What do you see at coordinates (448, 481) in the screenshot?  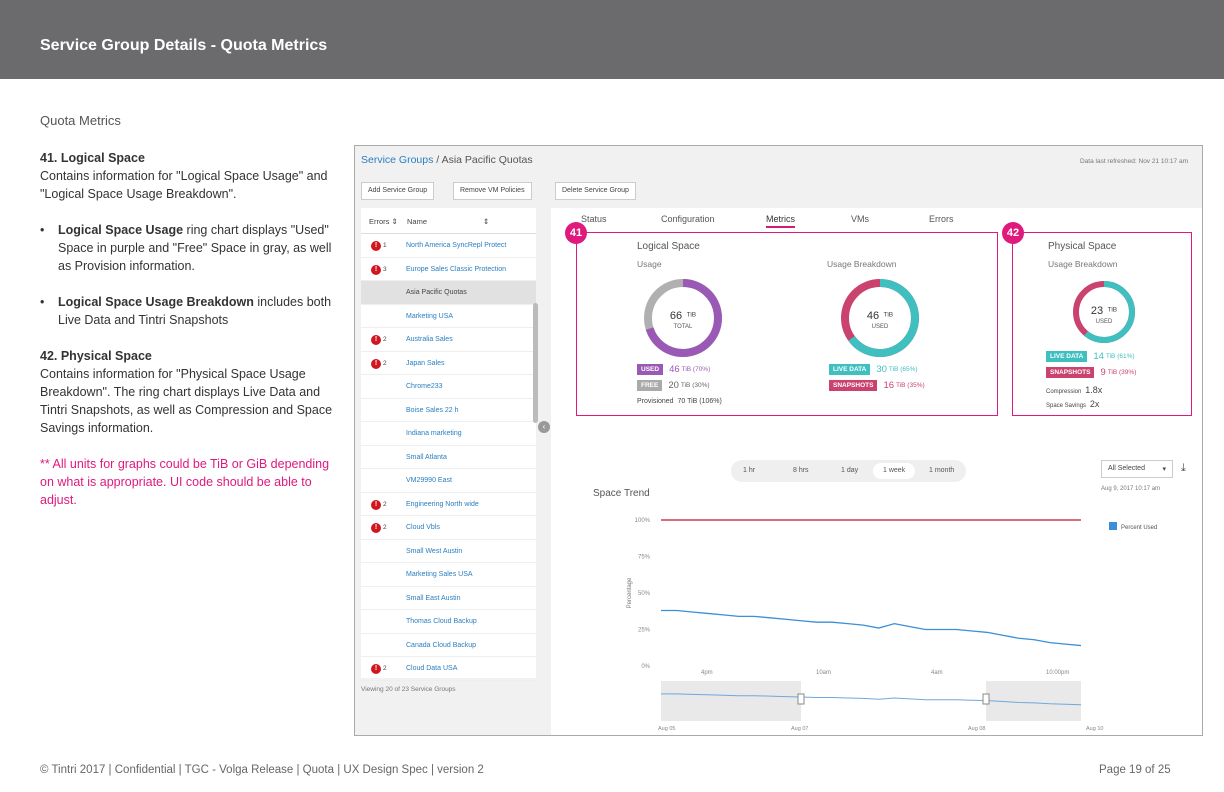 I see `list-item: VM29990 East` at bounding box center [448, 481].